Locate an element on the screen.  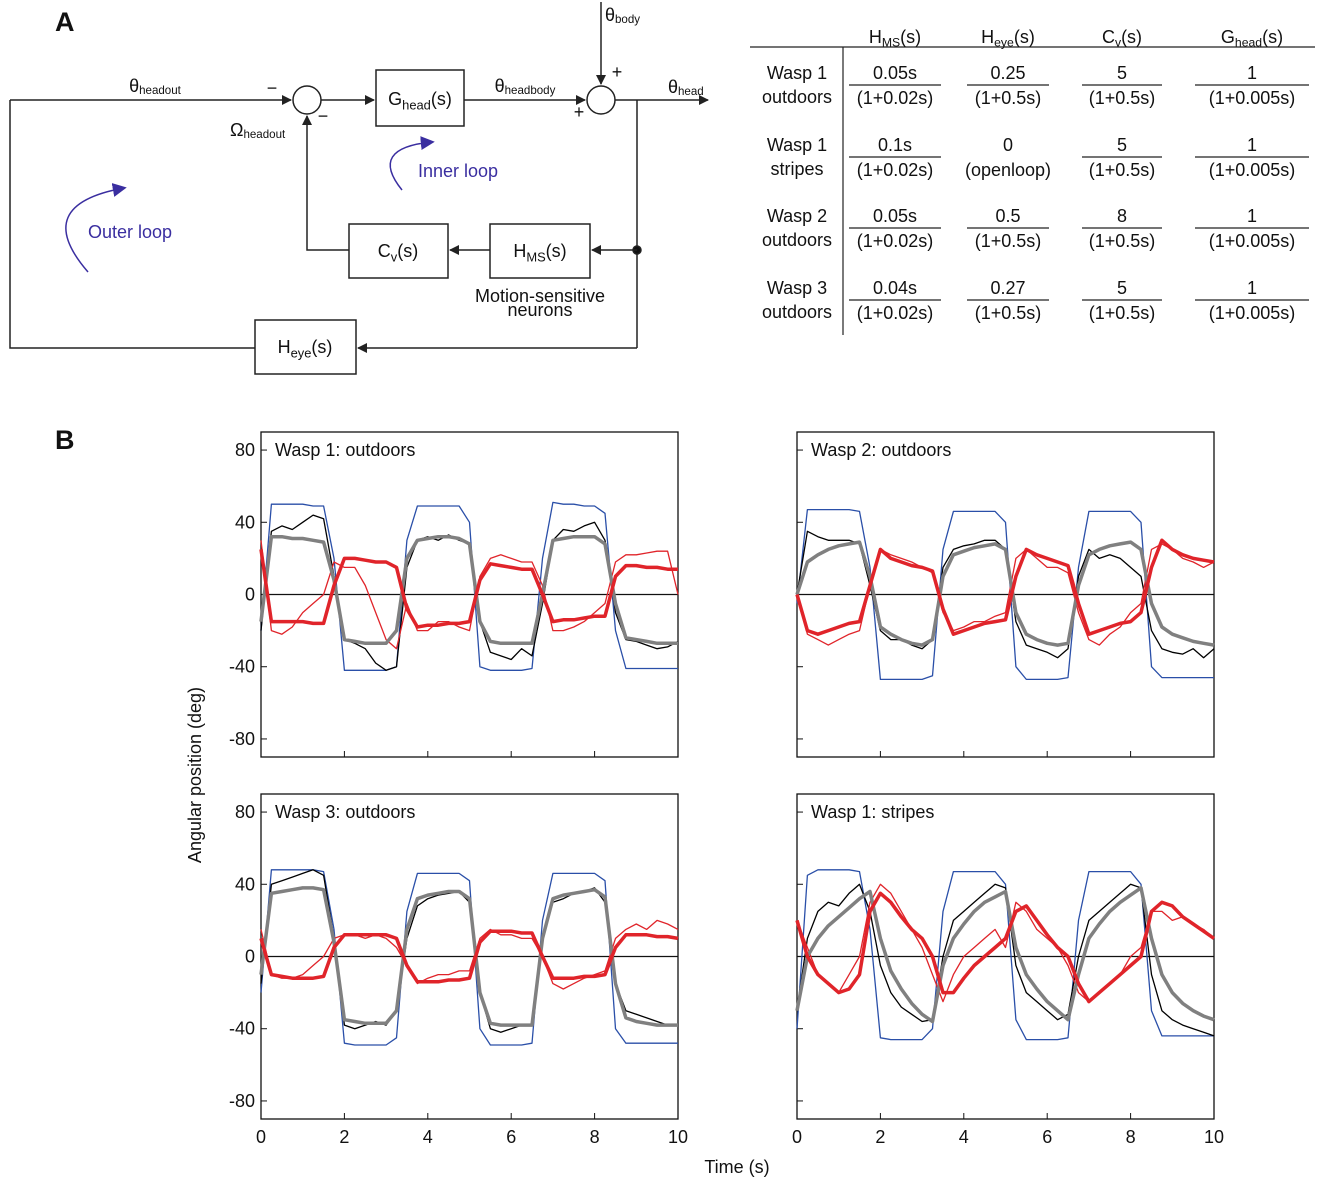
numerator: 0.5 is located at coordinates (1007, 216).